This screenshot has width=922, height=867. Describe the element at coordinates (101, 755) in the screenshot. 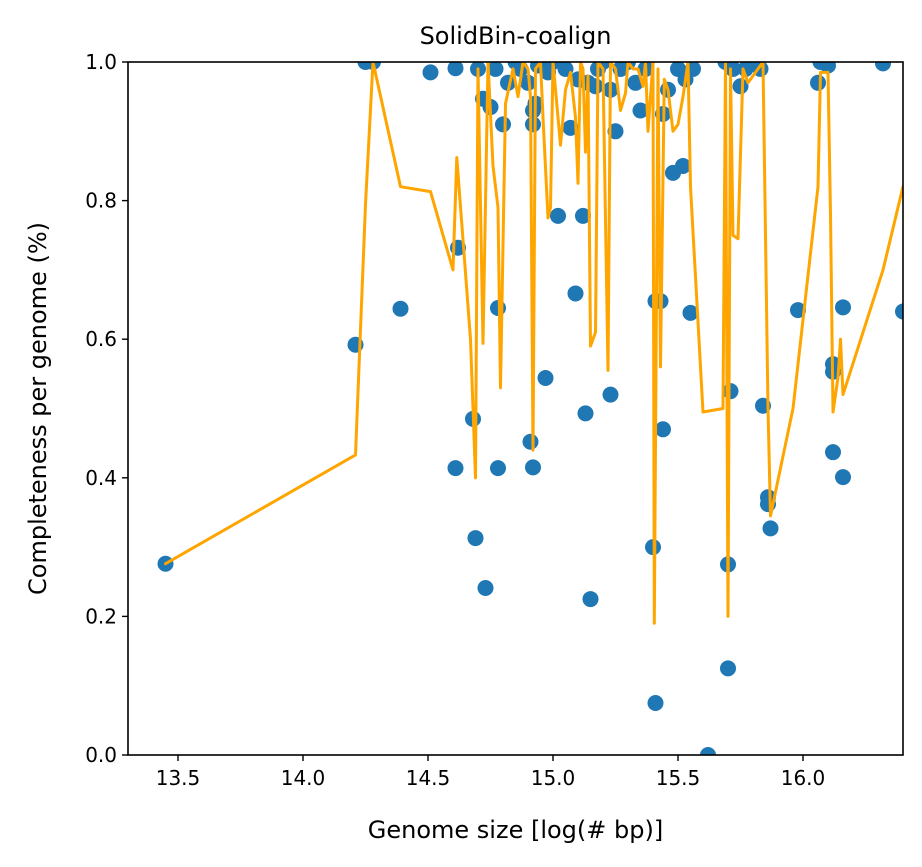

I see `y-tick-label: 0.0` at that location.